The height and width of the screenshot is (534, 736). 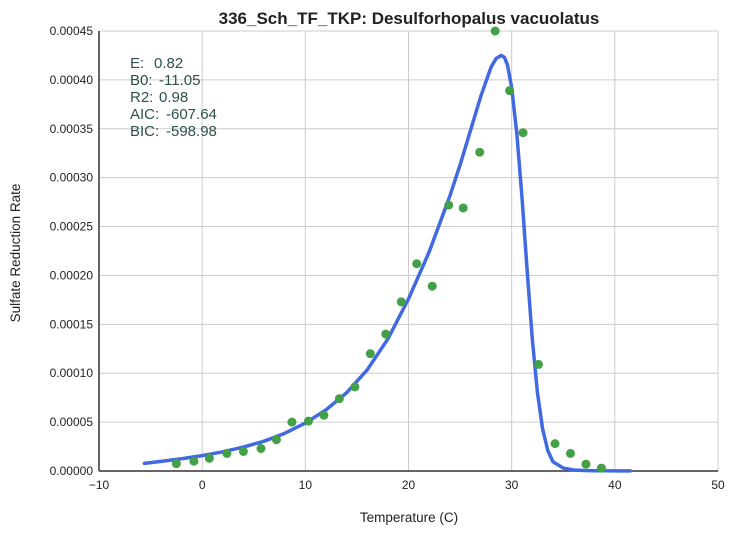 I want to click on x-tick-label: 10, so click(x=306, y=485).